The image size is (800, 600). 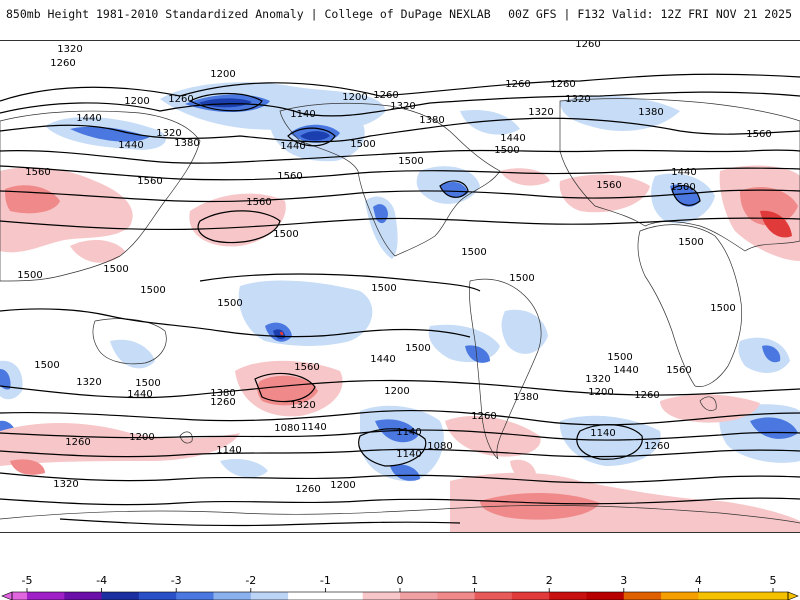 What do you see at coordinates (698, 580) in the screenshot?
I see `colorbar-tick-label: 4` at bounding box center [698, 580].